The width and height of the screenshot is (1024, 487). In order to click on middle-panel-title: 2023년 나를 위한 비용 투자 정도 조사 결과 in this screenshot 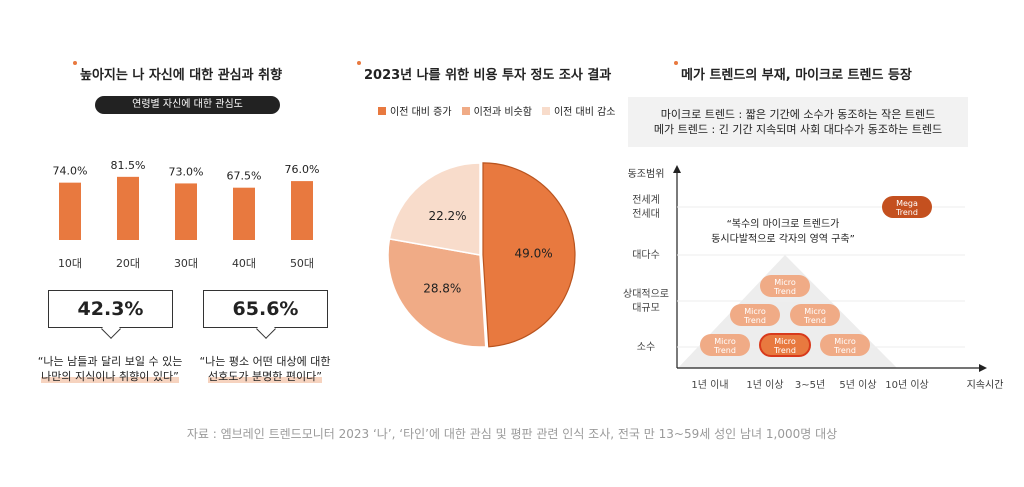, I will do `click(484, 72)`.